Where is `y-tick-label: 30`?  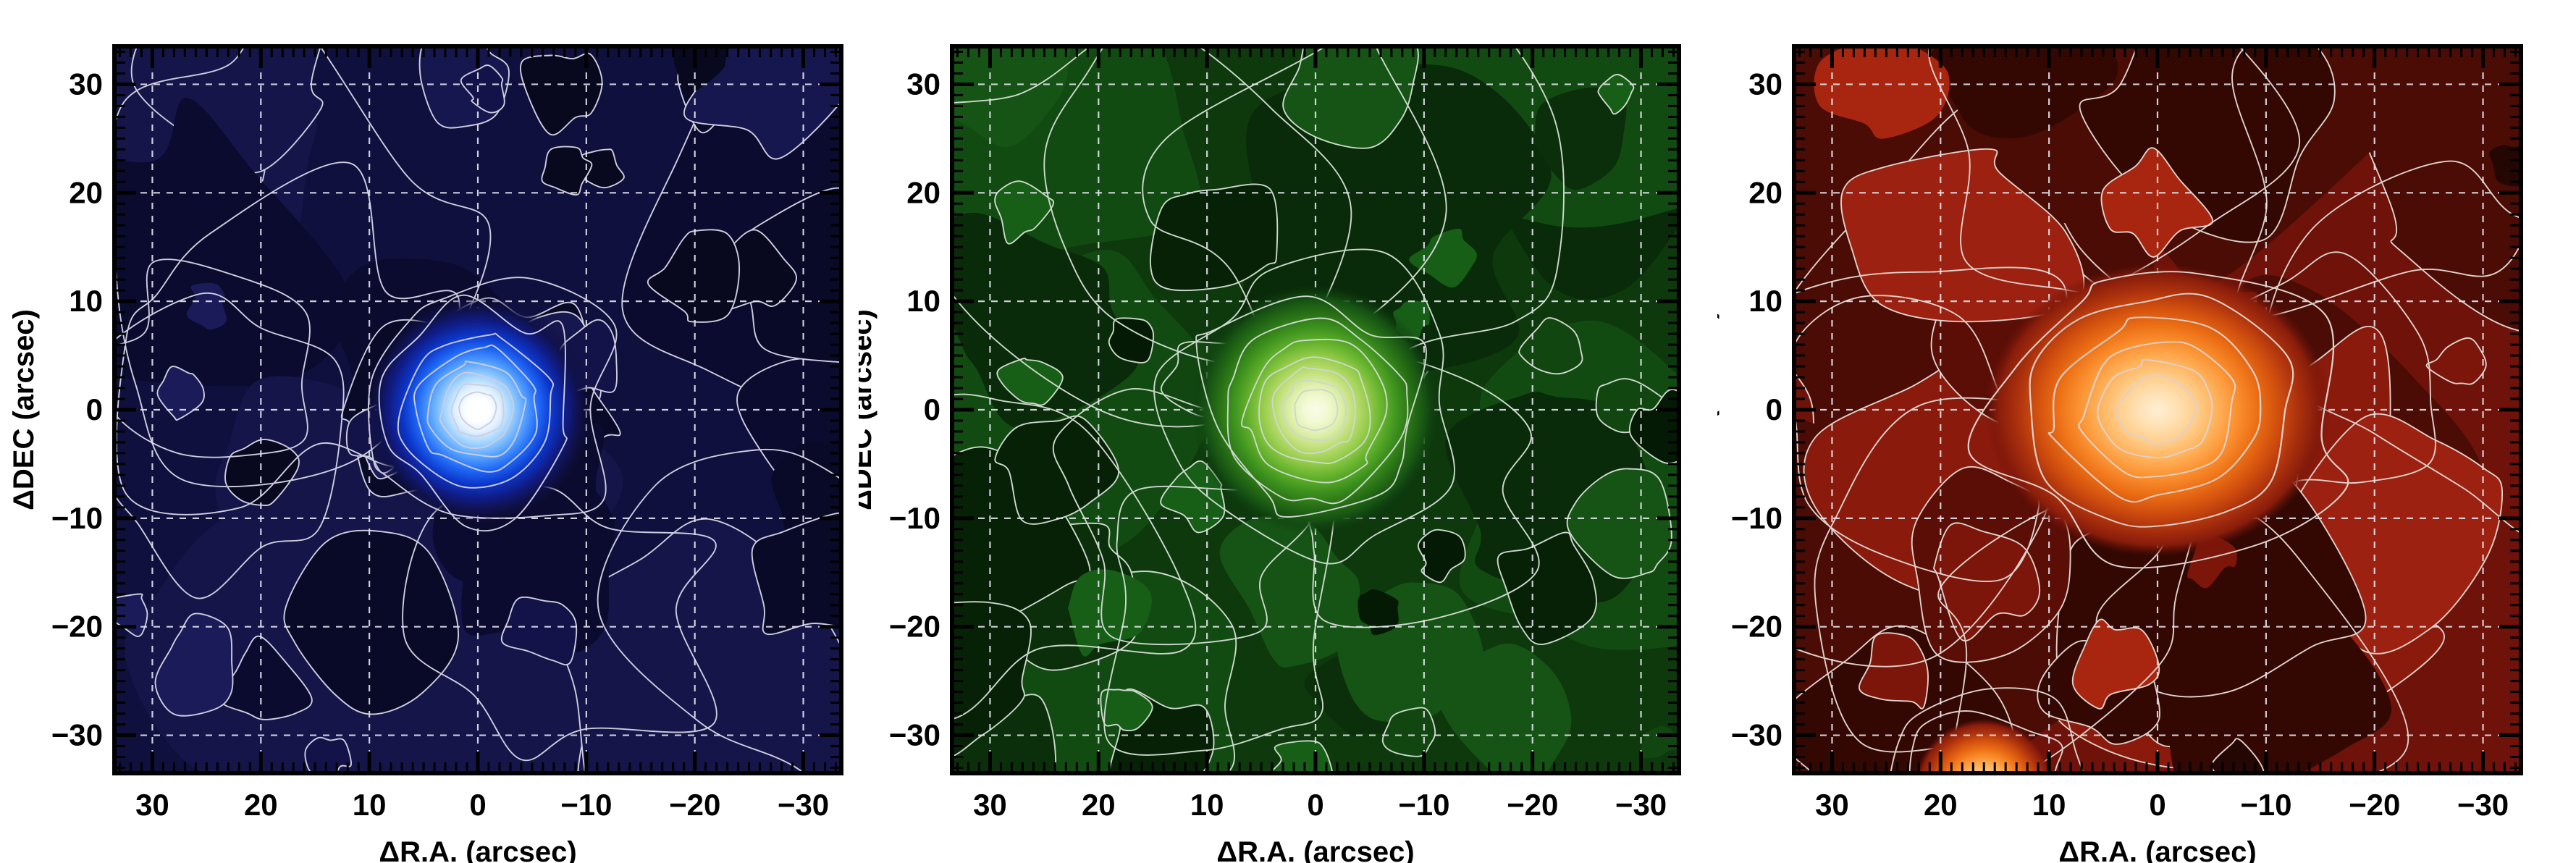 y-tick-label: 30 is located at coordinates (86, 84).